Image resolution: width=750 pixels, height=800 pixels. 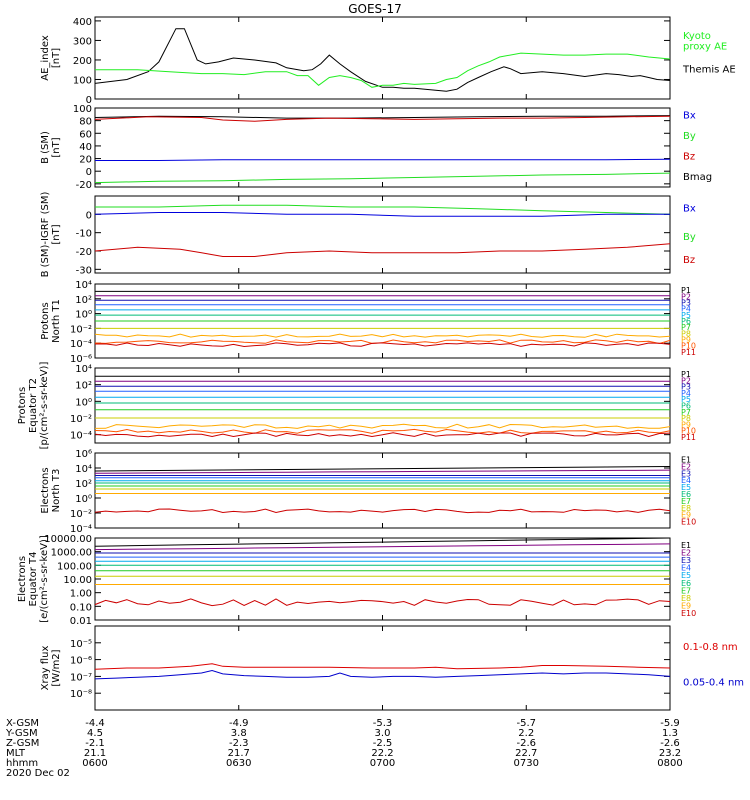 I want to click on x-row-value: -5.9, so click(x=670, y=723).